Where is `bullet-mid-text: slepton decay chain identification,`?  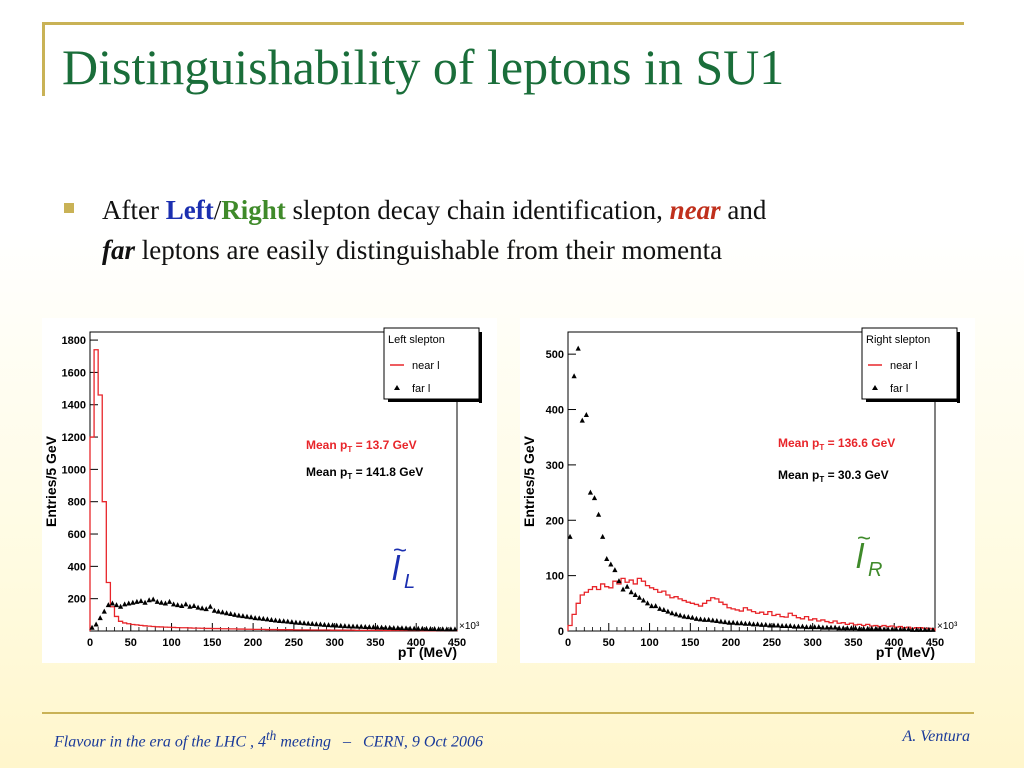 bullet-mid-text: slepton decay chain identification, is located at coordinates (477, 210).